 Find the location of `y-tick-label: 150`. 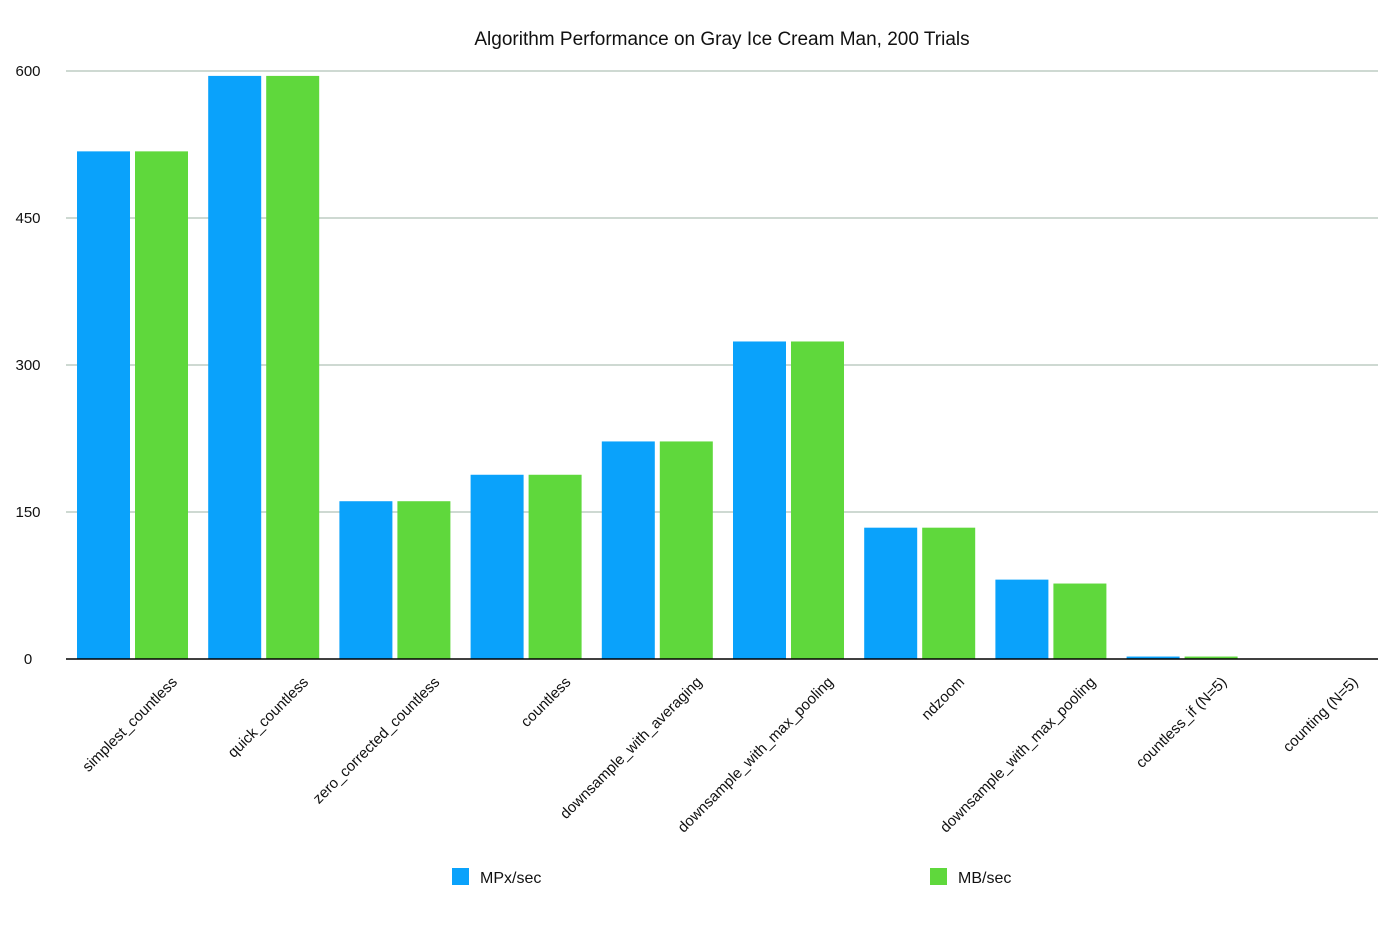

y-tick-label: 150 is located at coordinates (27, 512).